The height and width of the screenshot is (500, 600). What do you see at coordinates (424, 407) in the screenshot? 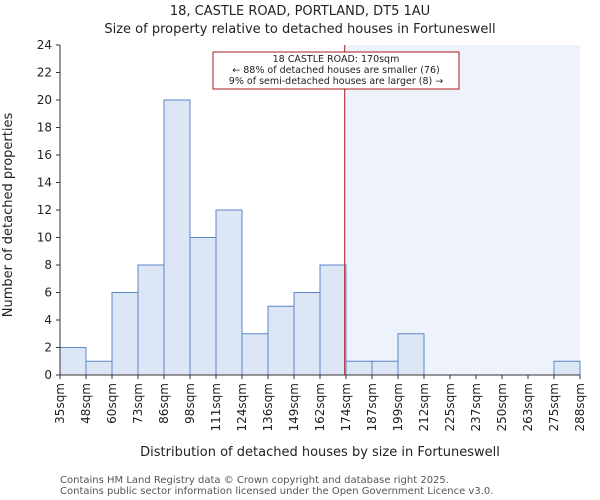
I see `x-tick-label-212sqm: 212sqm` at bounding box center [424, 407].